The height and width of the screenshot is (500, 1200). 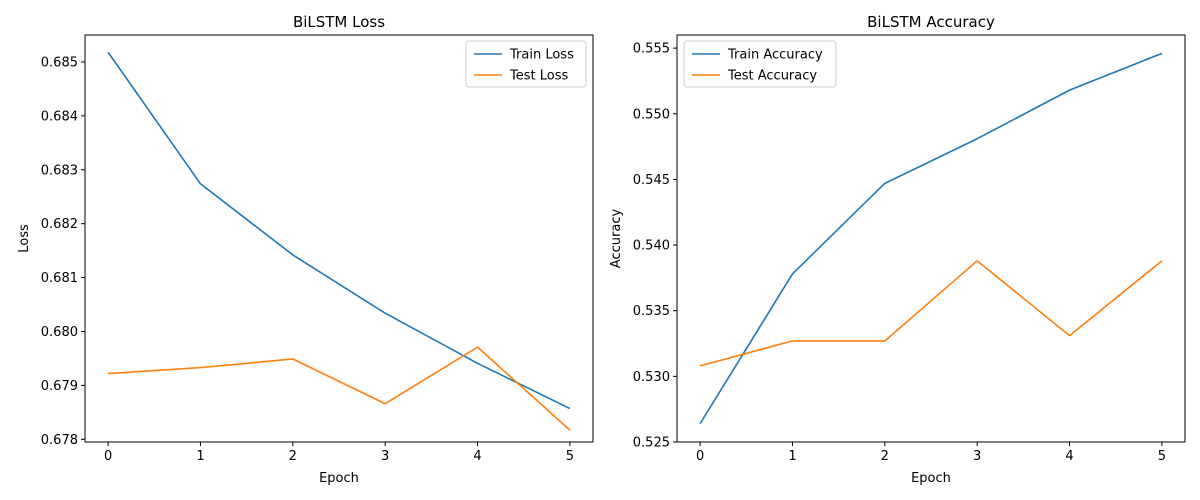 I want to click on y-tick-label: 0.540, so click(x=651, y=246).